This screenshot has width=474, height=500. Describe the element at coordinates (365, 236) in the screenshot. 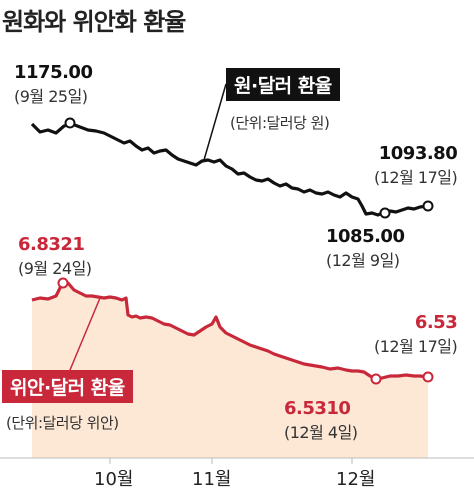

I see `krw-low-value: 1085.00` at that location.